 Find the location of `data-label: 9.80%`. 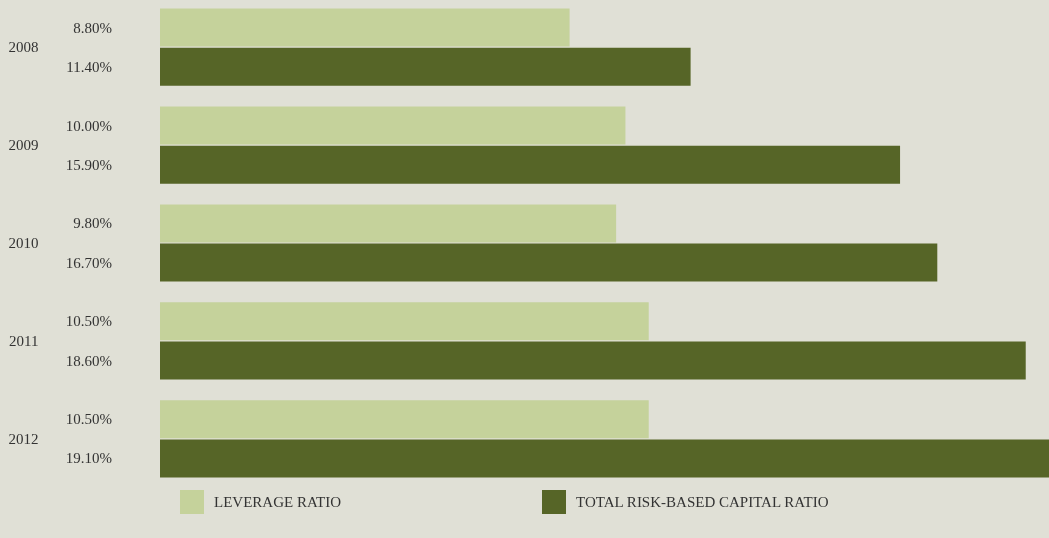

data-label: 9.80% is located at coordinates (92, 223).